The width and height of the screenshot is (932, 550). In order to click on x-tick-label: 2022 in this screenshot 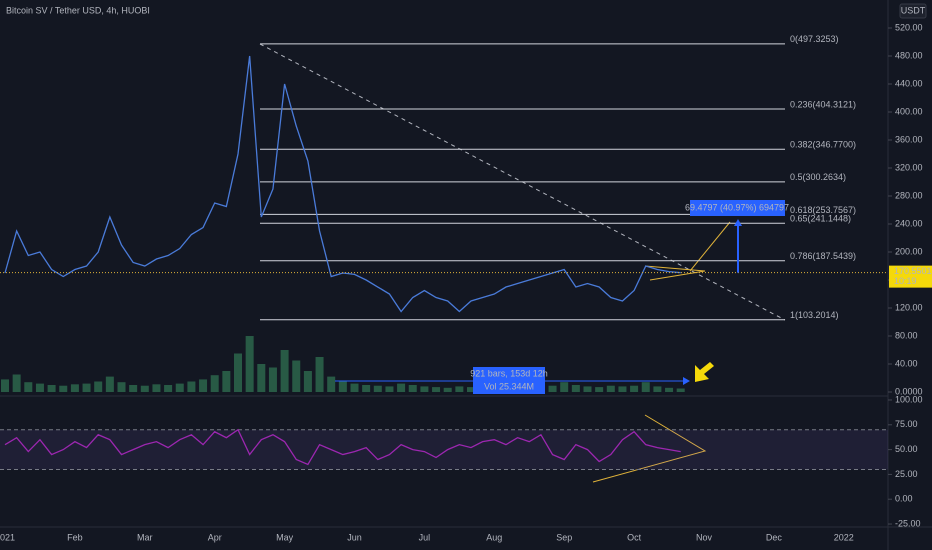, I will do `click(844, 537)`.